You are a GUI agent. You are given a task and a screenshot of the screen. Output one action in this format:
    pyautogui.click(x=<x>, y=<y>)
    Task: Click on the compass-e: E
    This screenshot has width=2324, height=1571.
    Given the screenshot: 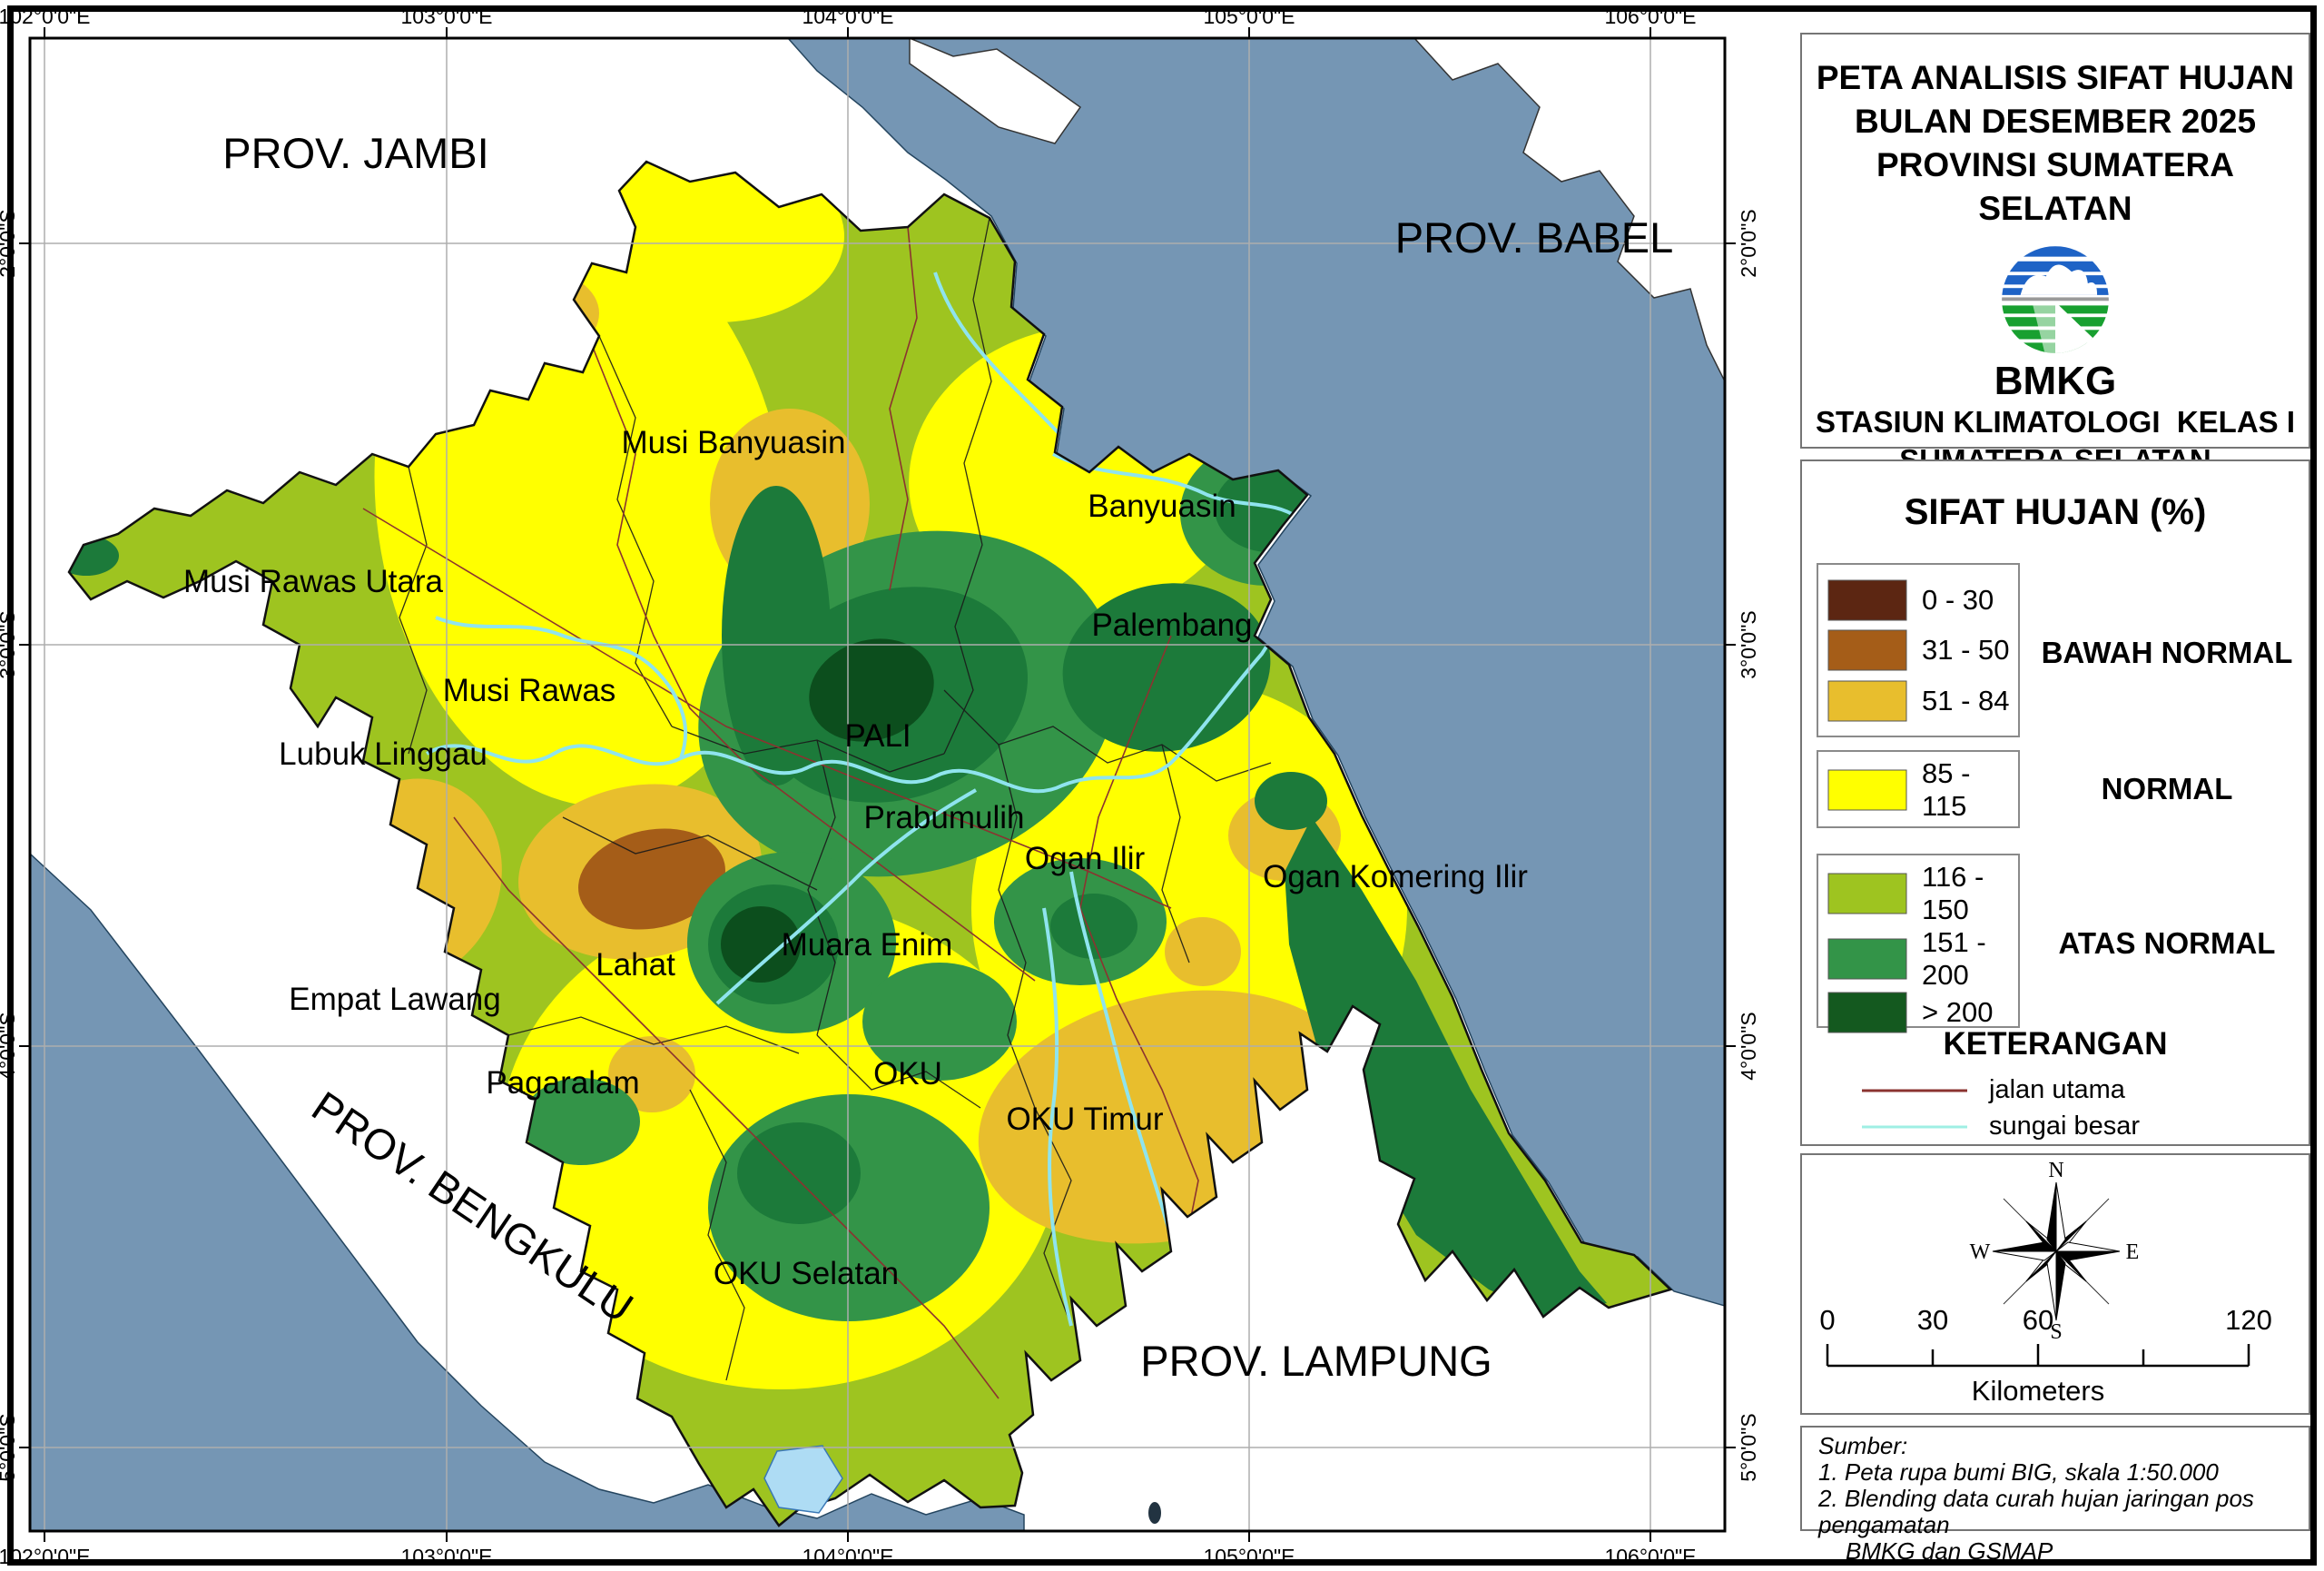 What is the action you would take?
    pyautogui.click(x=2133, y=1252)
    